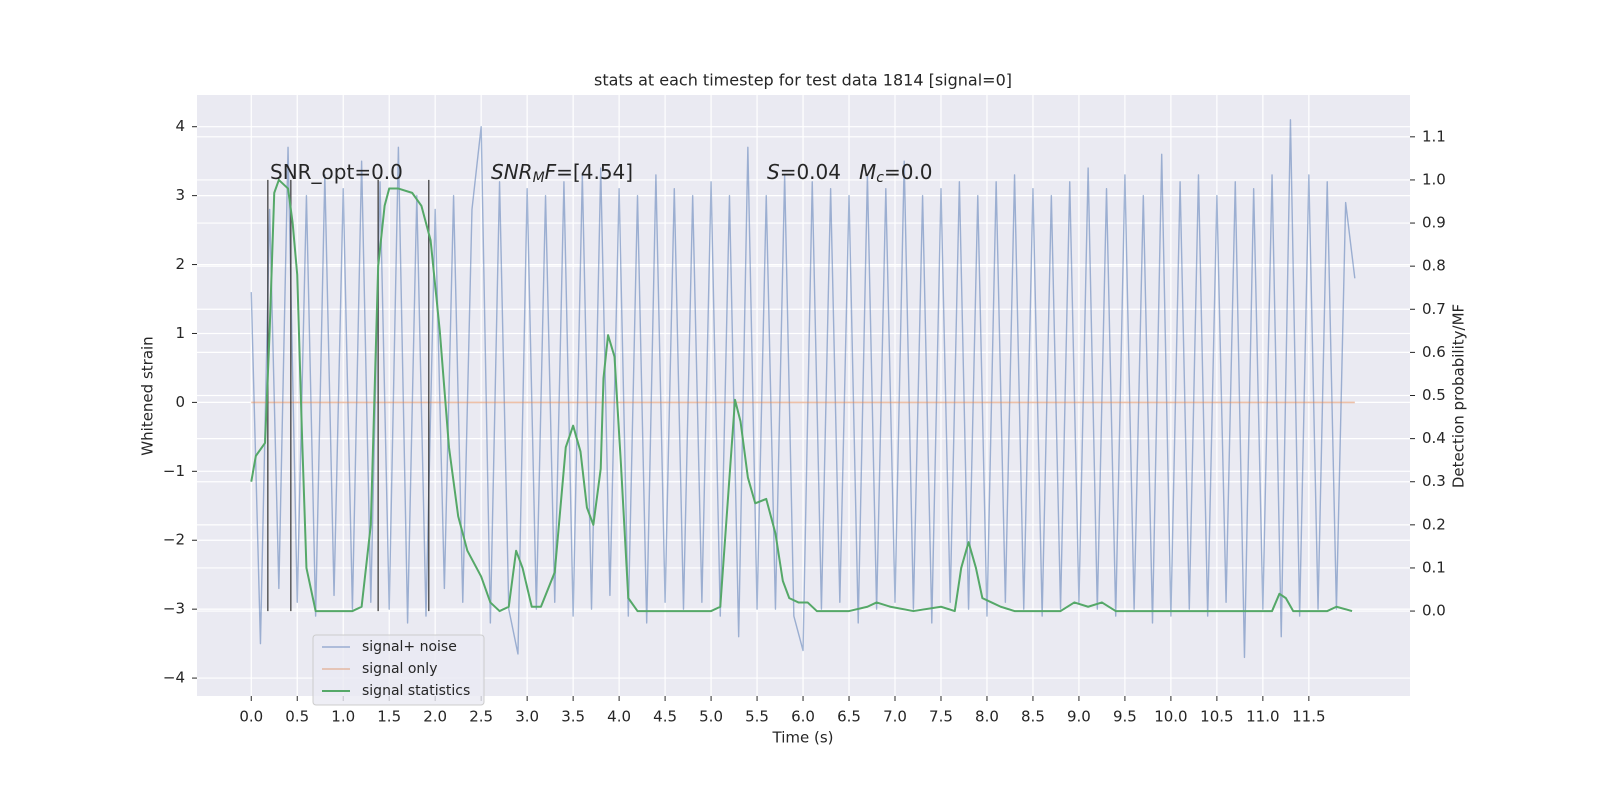 Image resolution: width=1600 pixels, height=800 pixels. Describe the element at coordinates (1434, 179) in the screenshot. I see `y2-tick-label: 1.0` at that location.